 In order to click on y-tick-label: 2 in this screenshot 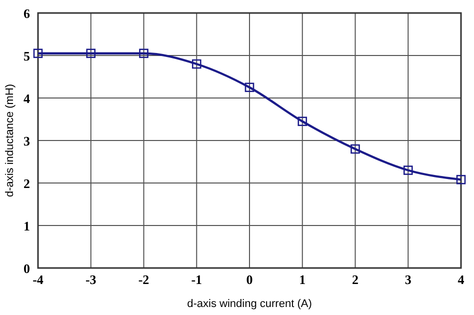, I will do `click(27, 183)`.